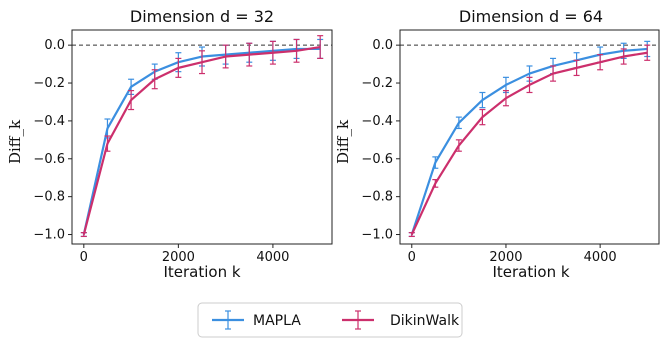 The image size is (661, 339). I want to click on legend-label-mapla: MAPLA, so click(277, 321).